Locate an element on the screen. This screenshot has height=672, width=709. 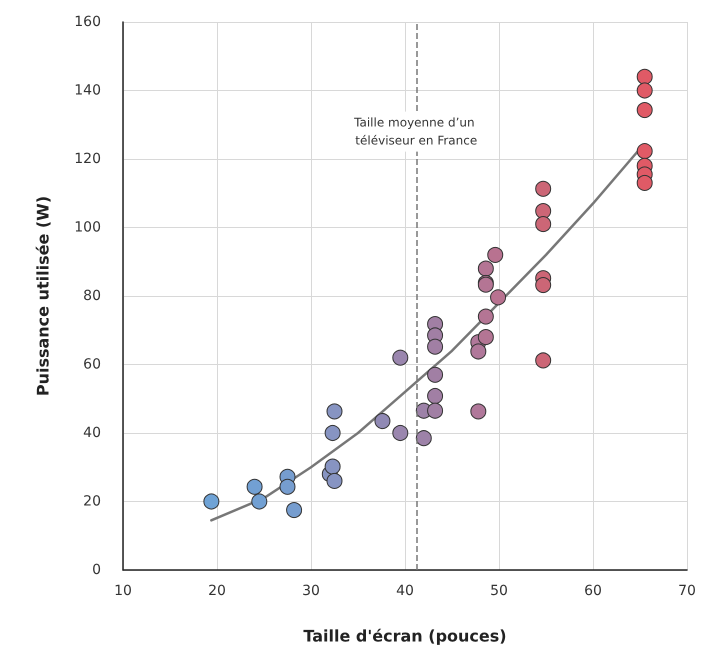
x-tick-label: 70 is located at coordinates (687, 591).